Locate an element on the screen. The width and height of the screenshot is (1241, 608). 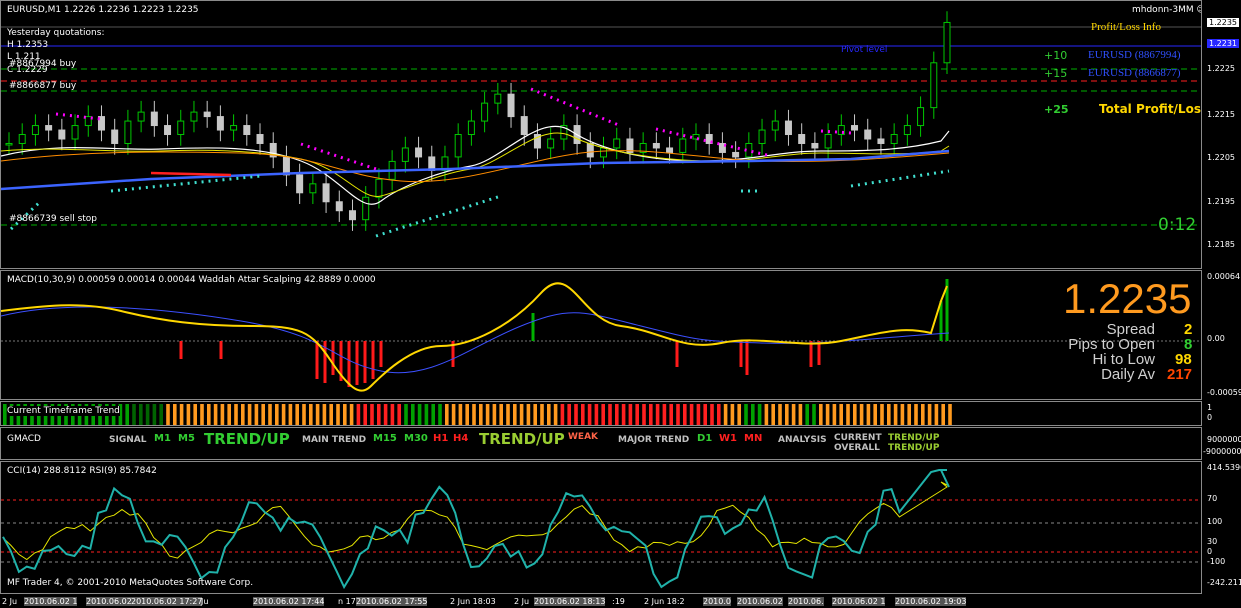
chart-header: EURUSD,M1 1.2226 1.2236 1.2223 1.2235 is located at coordinates (103, 10).